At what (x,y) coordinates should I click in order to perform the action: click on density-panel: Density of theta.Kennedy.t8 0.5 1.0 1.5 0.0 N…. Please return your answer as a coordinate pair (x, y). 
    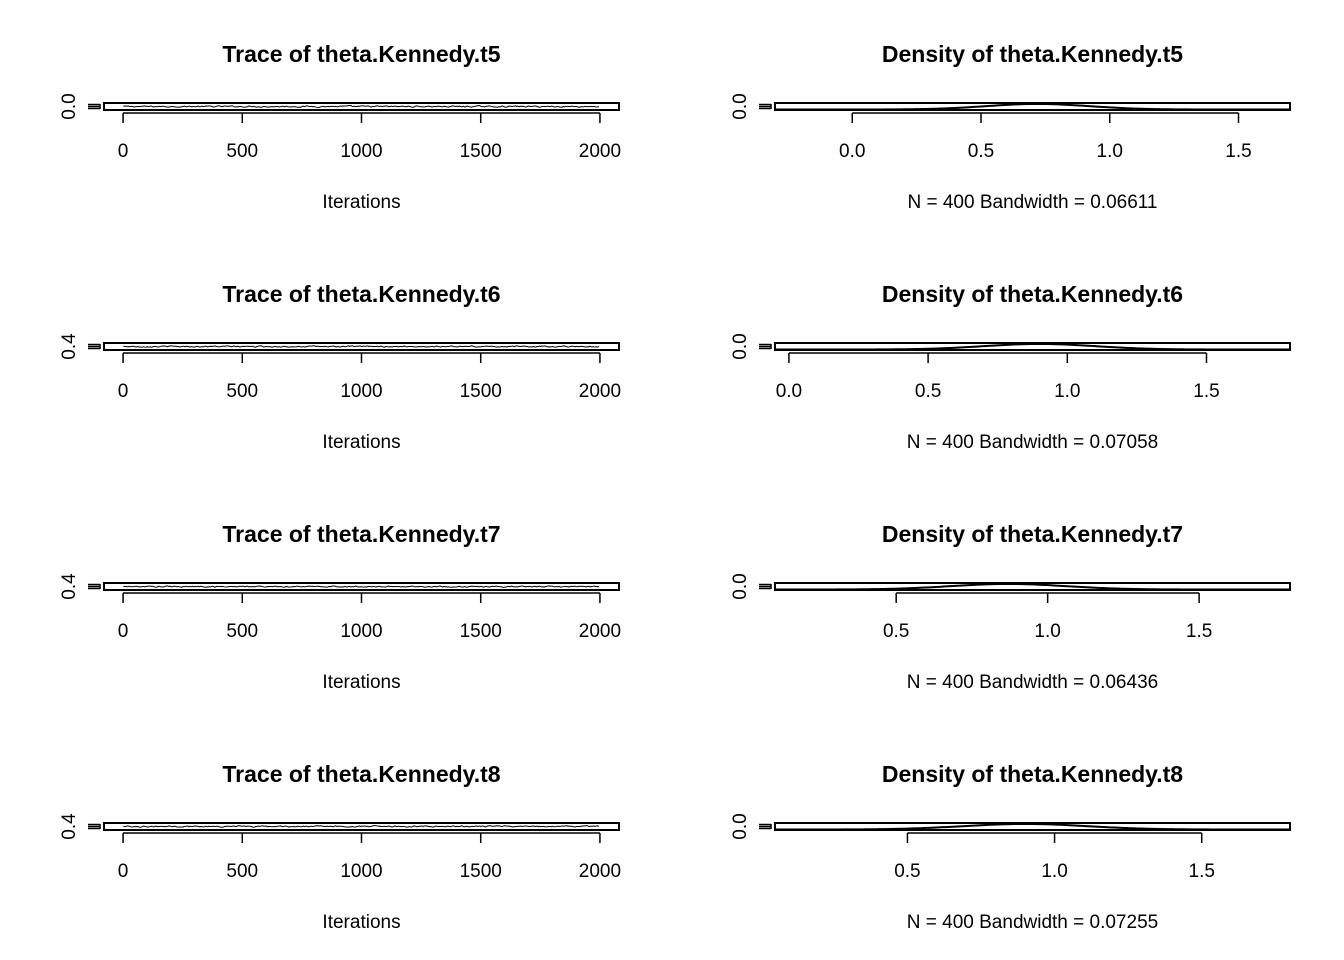
    Looking at the image, I should click on (1010, 847).